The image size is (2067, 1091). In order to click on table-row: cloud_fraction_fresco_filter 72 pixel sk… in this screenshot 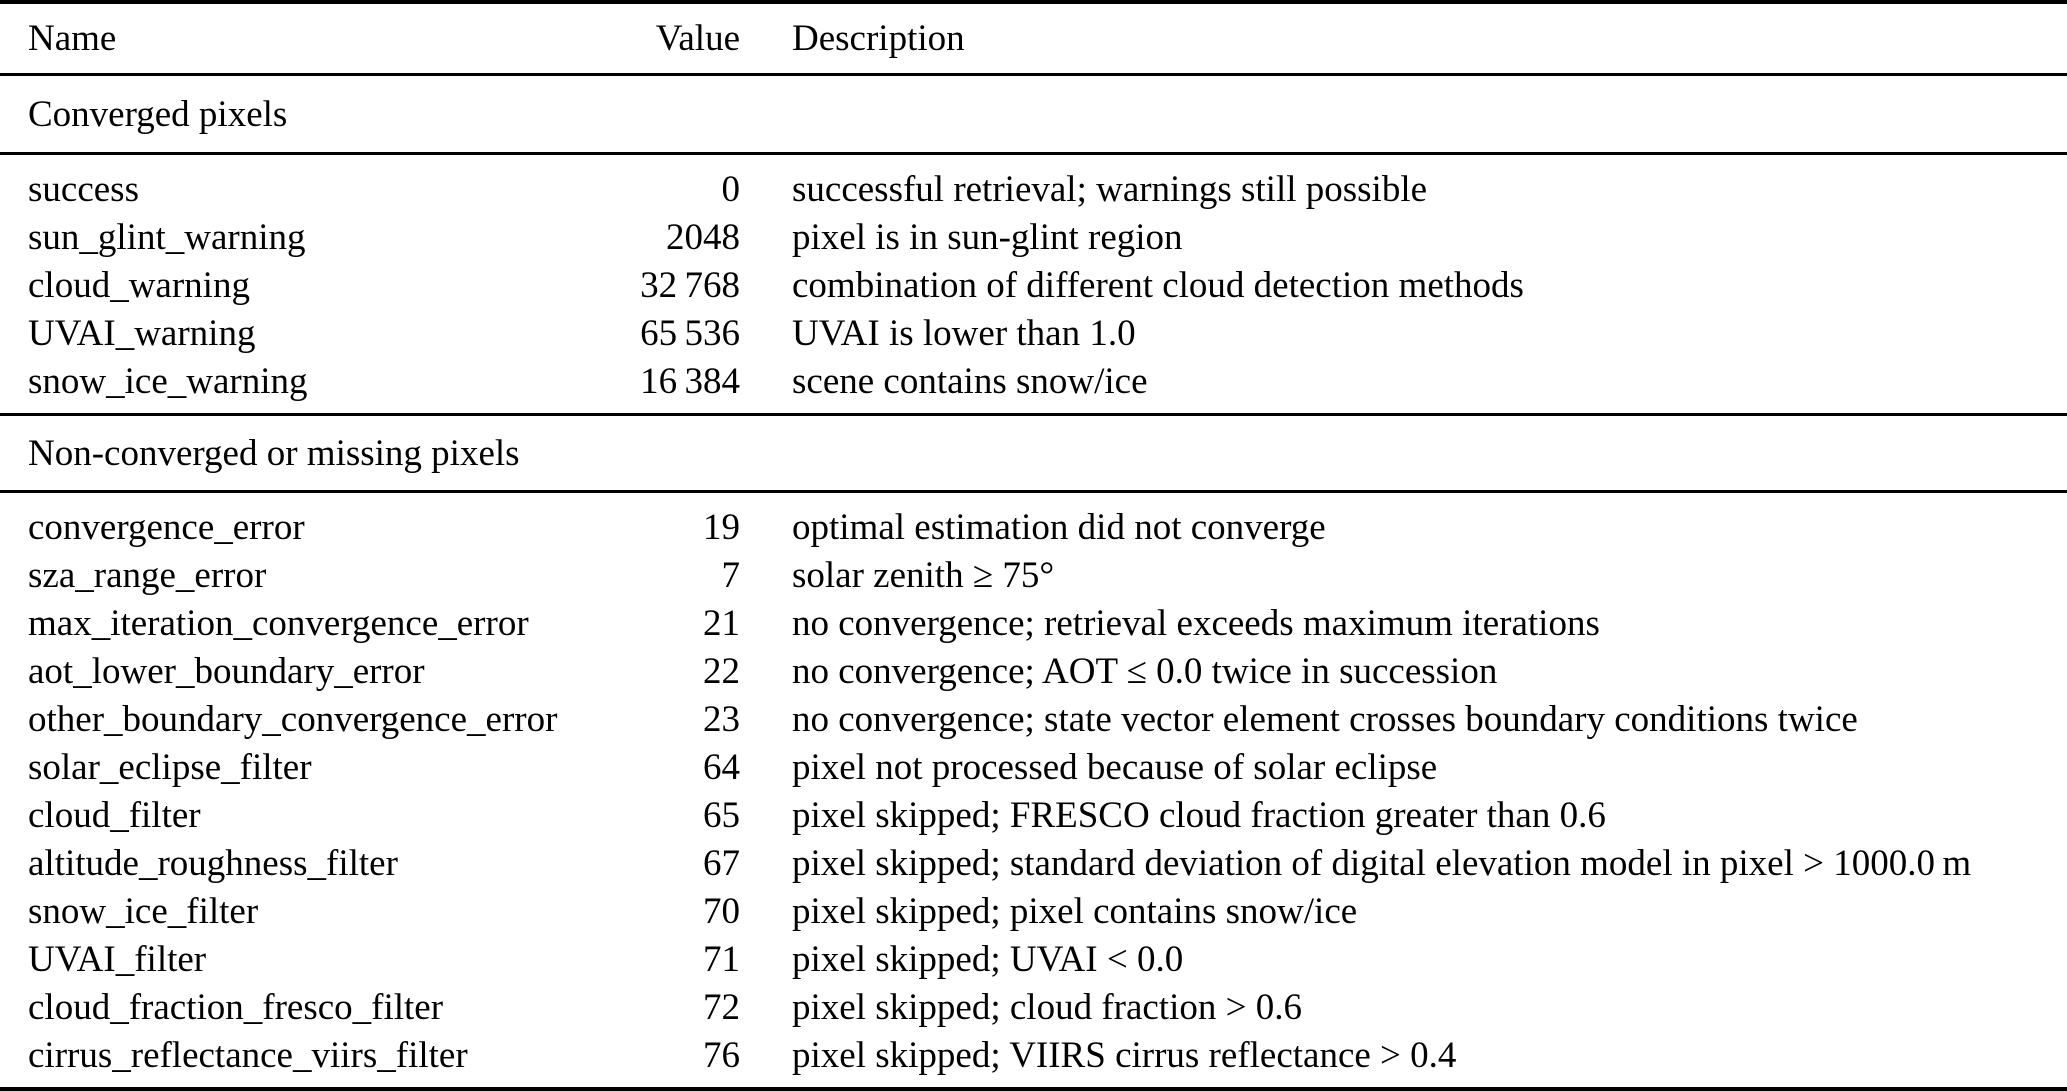, I will do `click(1033, 1007)`.